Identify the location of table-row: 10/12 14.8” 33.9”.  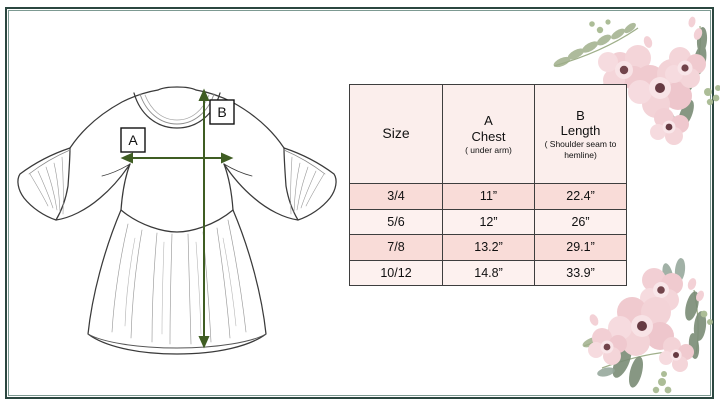
(488, 272).